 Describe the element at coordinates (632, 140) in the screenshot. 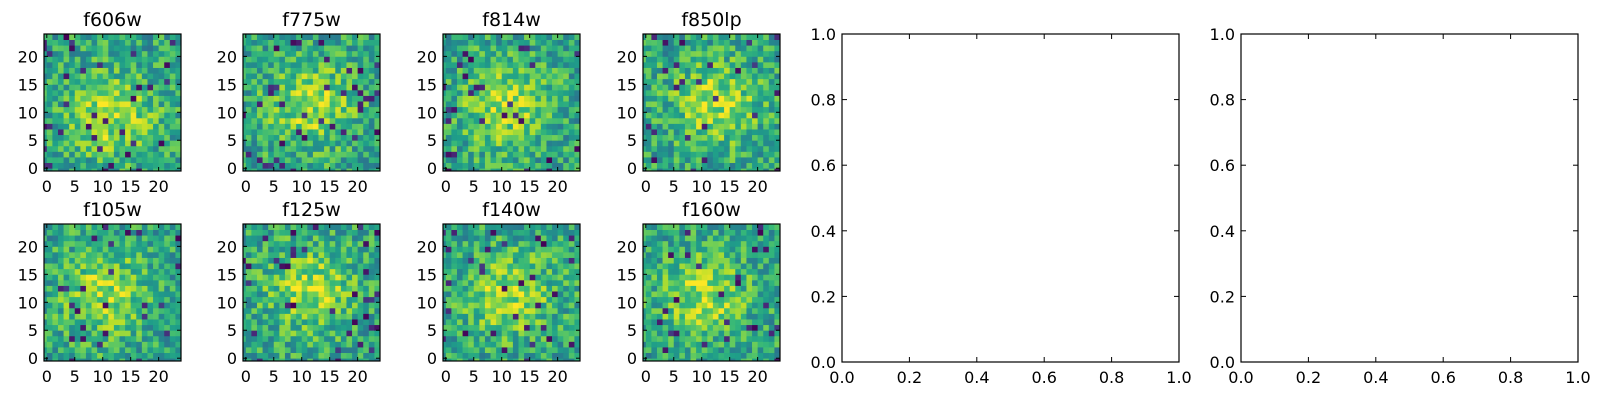

I see `y-tick-label: 5` at that location.